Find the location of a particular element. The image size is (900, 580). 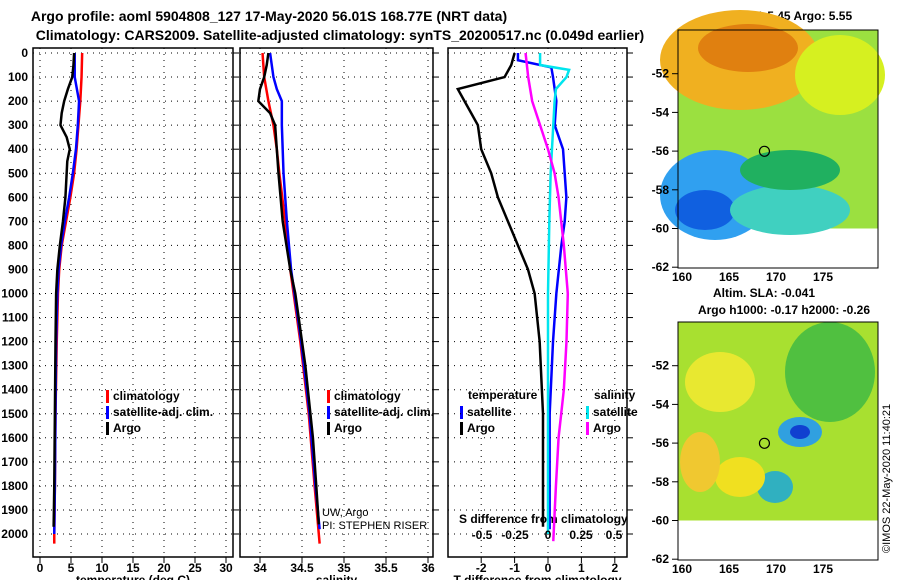

x-tick-label: 30 is located at coordinates (226, 568).